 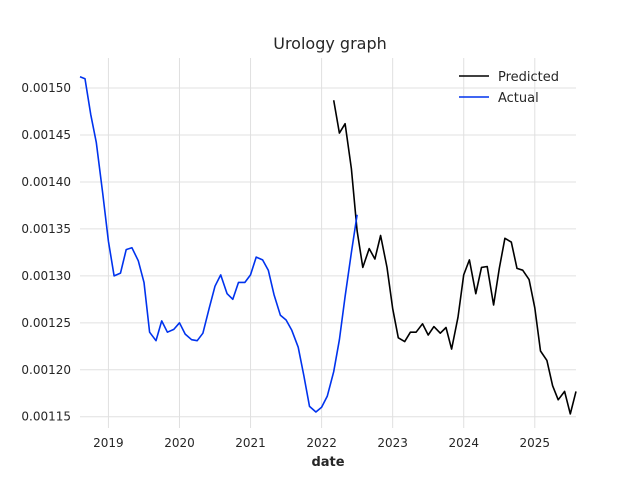 What do you see at coordinates (250, 443) in the screenshot?
I see `x-tick-label: 2021` at bounding box center [250, 443].